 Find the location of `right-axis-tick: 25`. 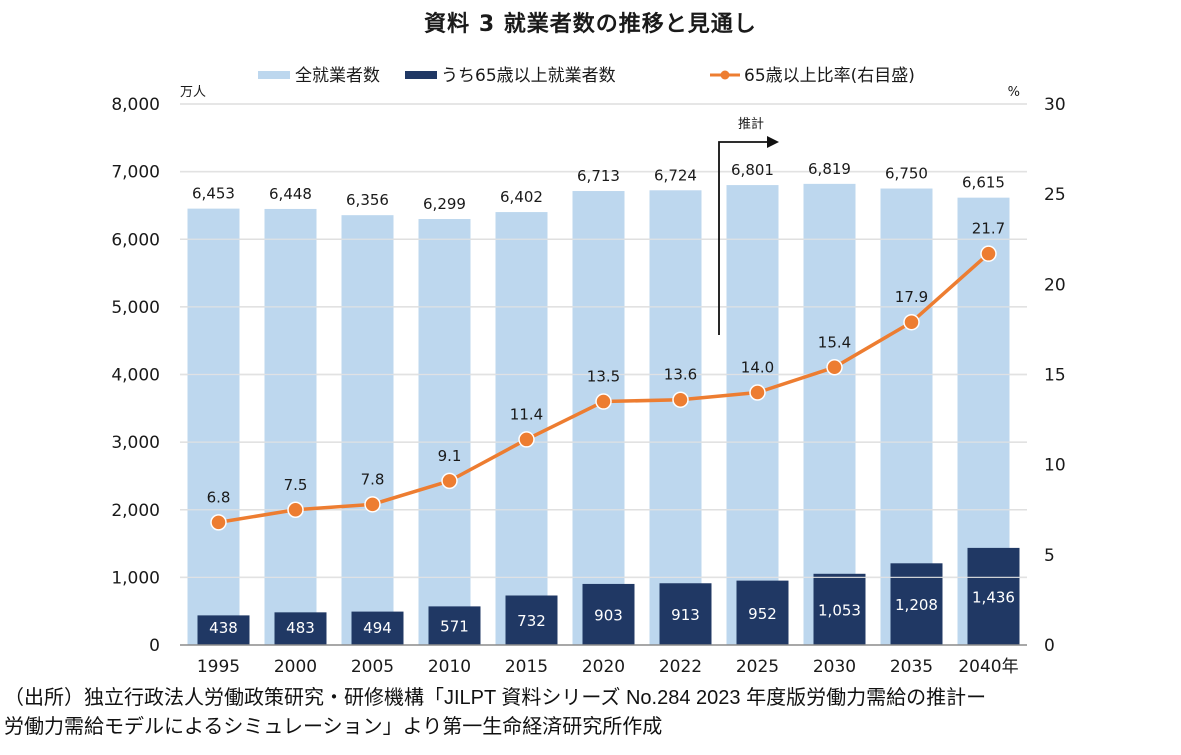

right-axis-tick: 25 is located at coordinates (1055, 195).